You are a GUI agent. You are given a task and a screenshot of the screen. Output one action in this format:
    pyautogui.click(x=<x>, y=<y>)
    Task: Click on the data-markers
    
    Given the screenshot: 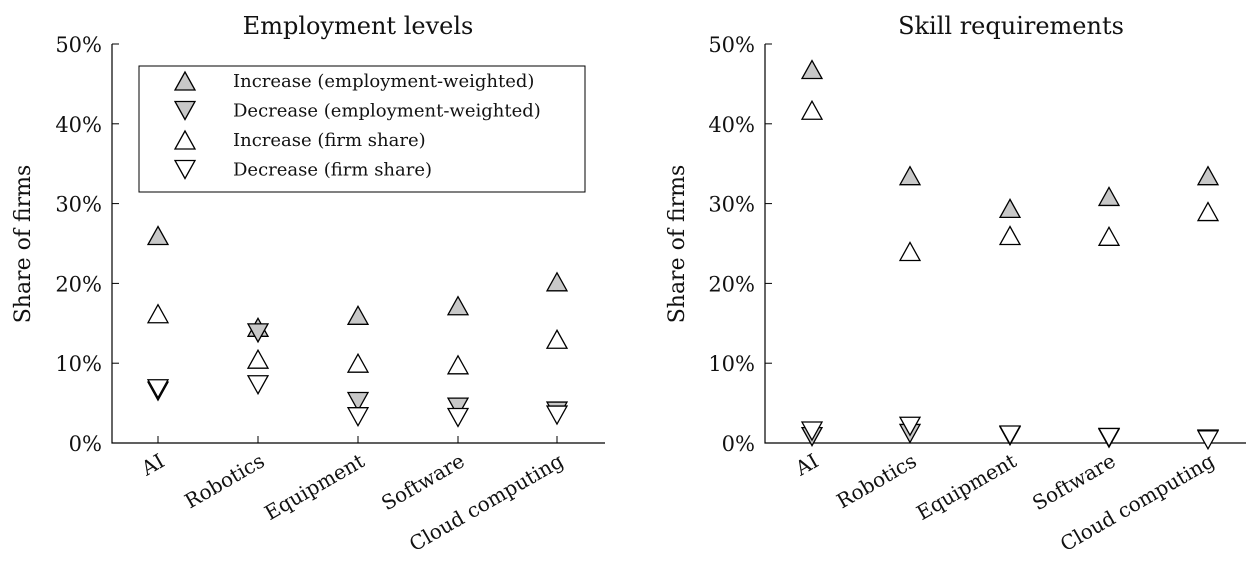 What is the action you would take?
    pyautogui.click(x=357, y=326)
    